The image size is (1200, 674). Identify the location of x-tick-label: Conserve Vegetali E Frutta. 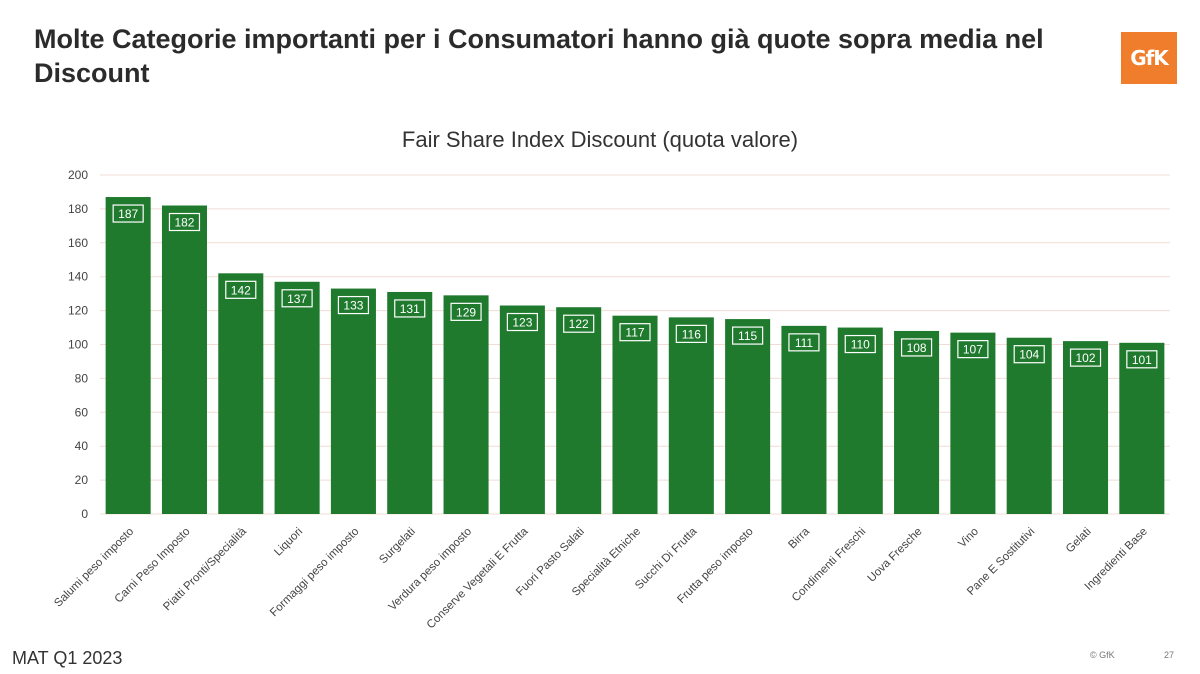
(478, 578).